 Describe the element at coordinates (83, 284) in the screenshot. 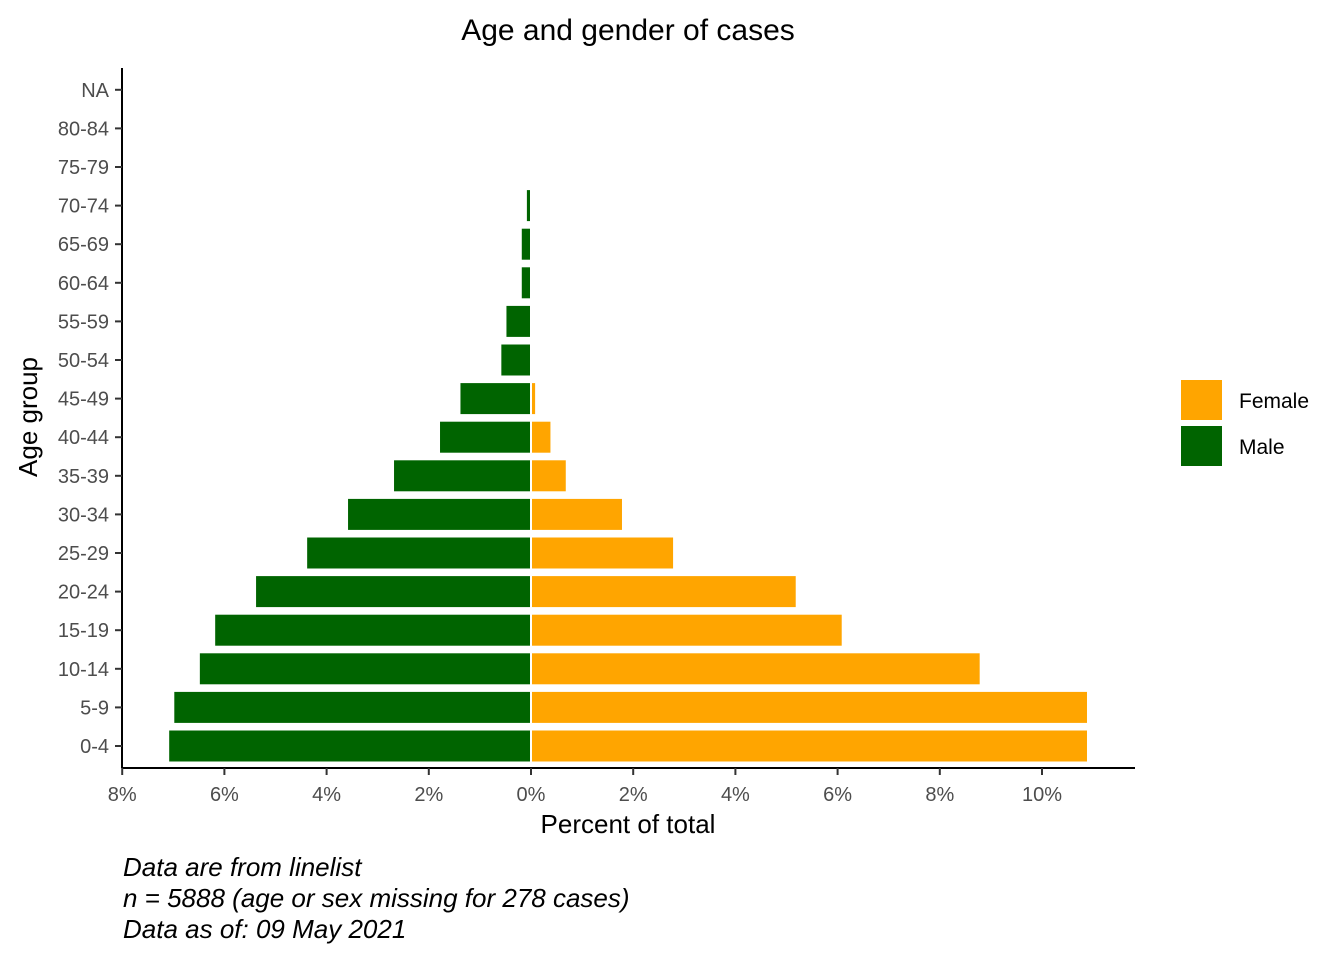

I see `y-tick-label-60-64: 60-64` at that location.